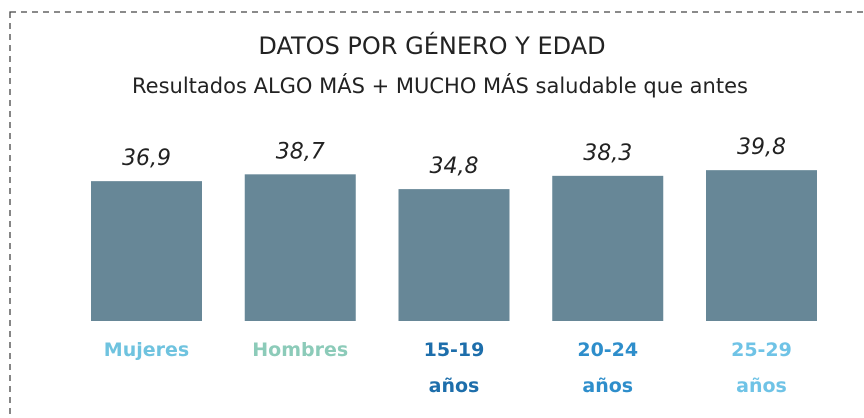  I want to click on category-label: Hombres, so click(300, 350).